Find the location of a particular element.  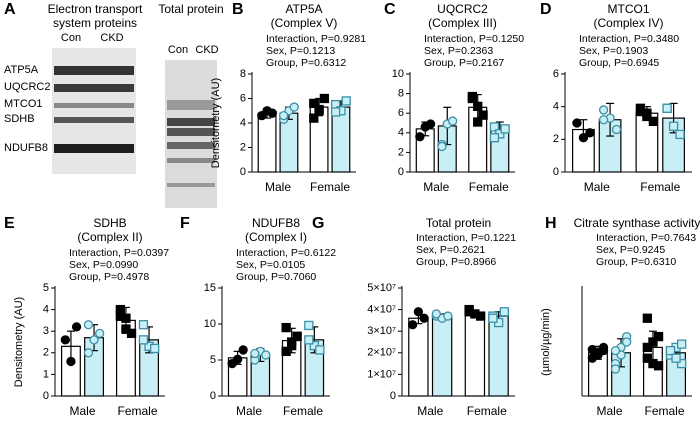

y-tick-label: 10 is located at coordinates (210, 324).